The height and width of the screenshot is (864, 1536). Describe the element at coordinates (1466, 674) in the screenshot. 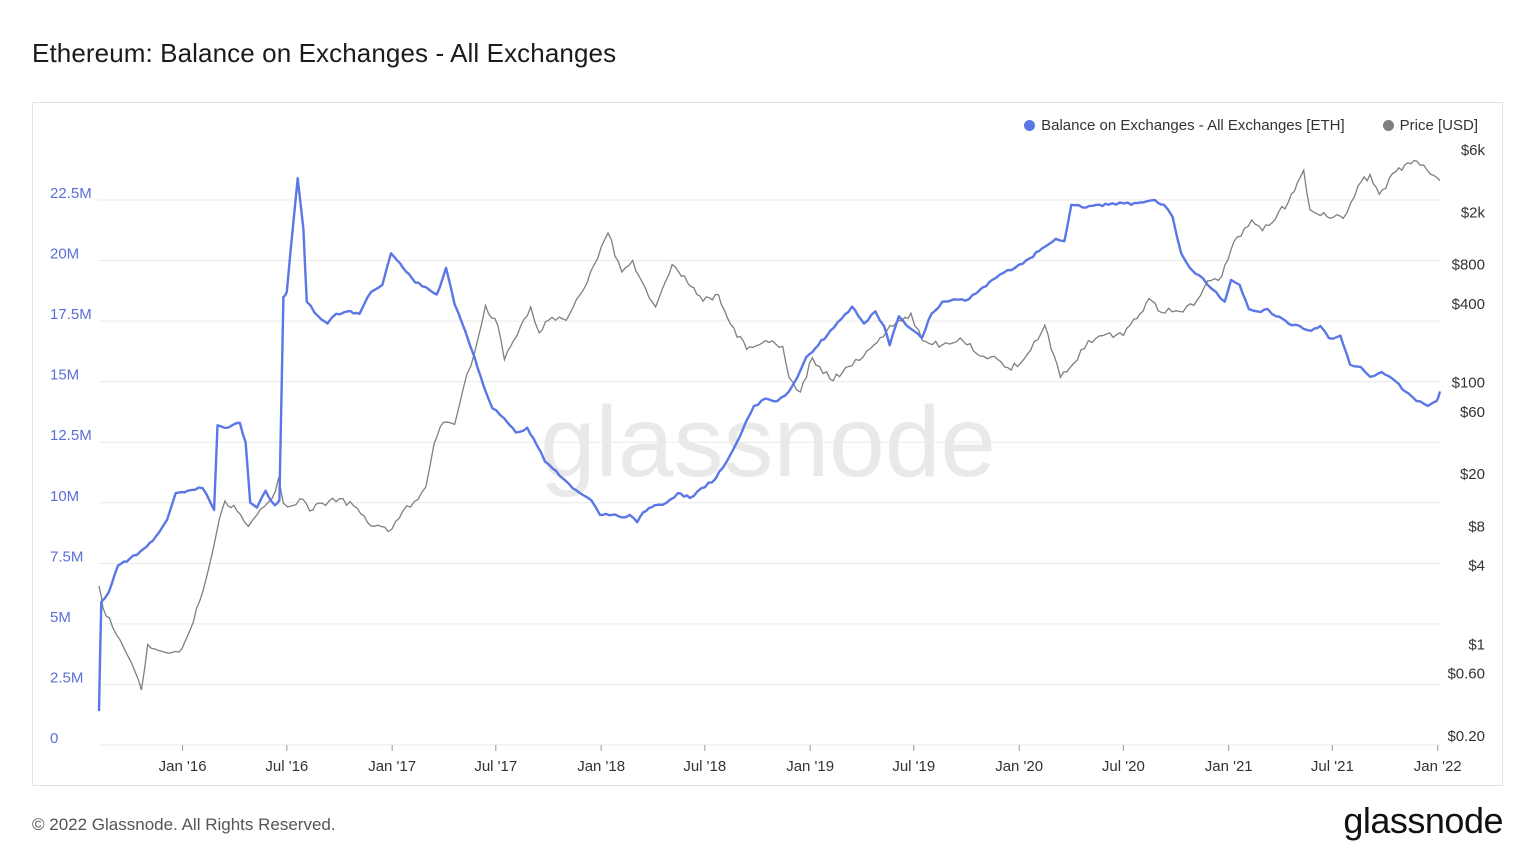

I see `right-tick-label: $0.60` at that location.